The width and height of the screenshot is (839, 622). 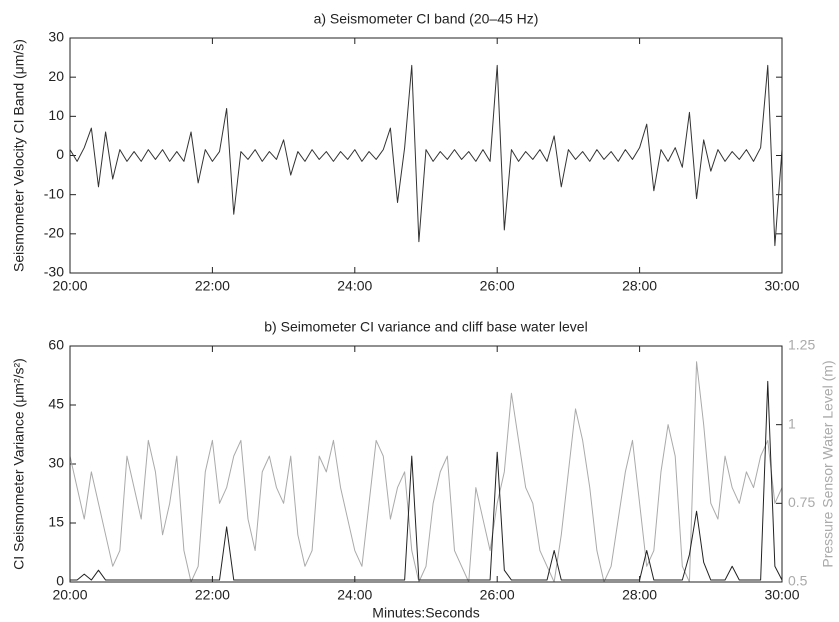 What do you see at coordinates (56, 522) in the screenshot?
I see `y-tick-label: 15` at bounding box center [56, 522].